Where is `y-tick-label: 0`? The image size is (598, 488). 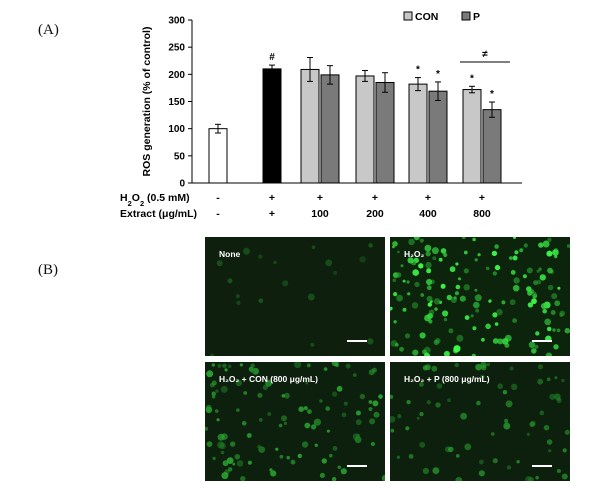
y-tick-label: 0 is located at coordinates (182, 184).